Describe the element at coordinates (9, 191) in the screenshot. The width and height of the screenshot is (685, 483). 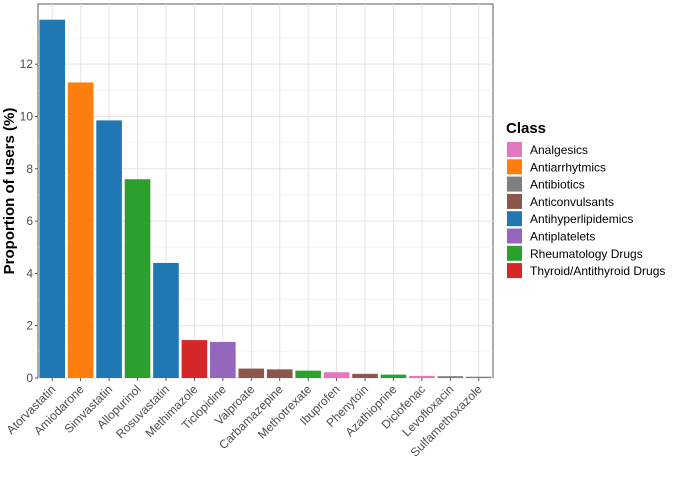
I see `y-axis-title: Proportion of users (%)` at that location.